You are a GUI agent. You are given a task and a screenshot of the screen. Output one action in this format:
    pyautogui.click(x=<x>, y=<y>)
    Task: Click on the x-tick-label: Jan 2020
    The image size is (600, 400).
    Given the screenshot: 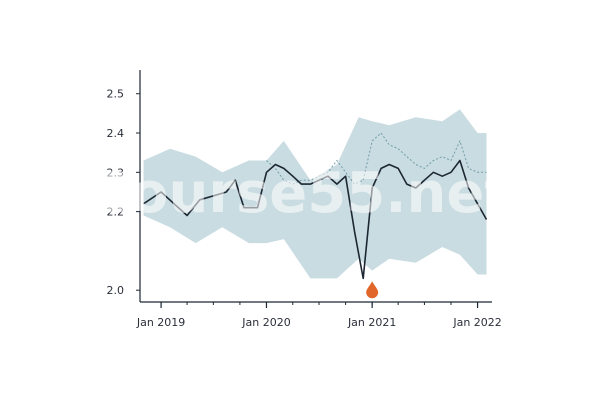 What is the action you would take?
    pyautogui.click(x=265, y=322)
    